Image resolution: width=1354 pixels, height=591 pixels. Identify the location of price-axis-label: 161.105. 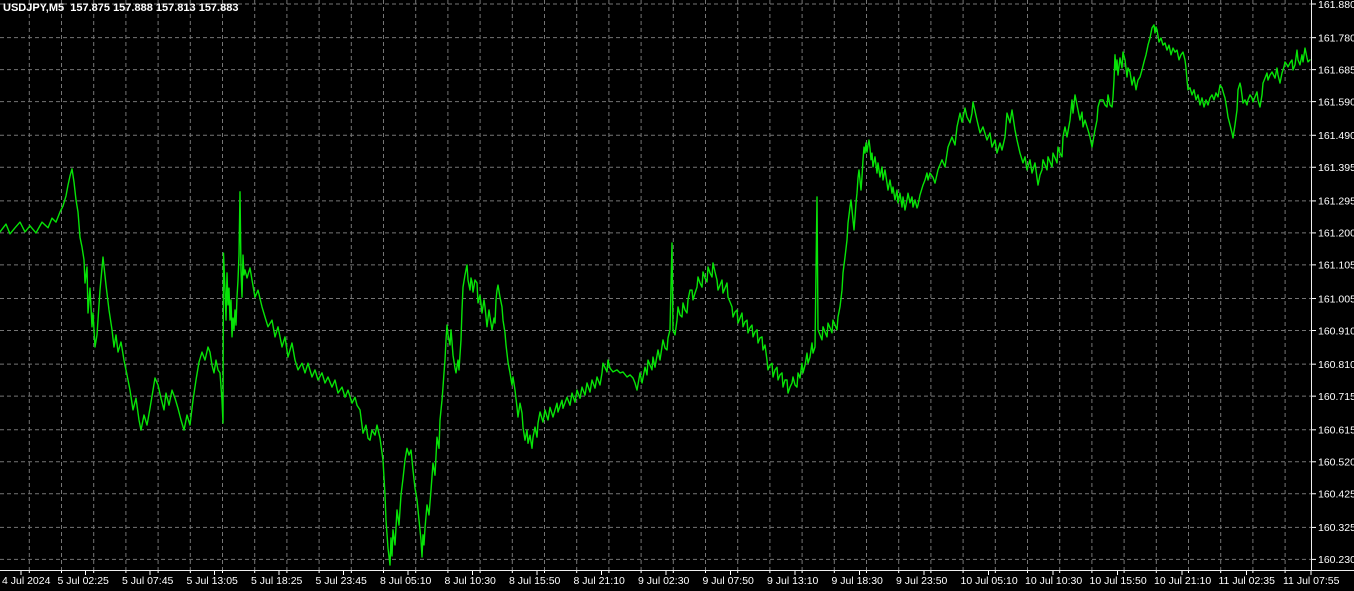
(1336, 266).